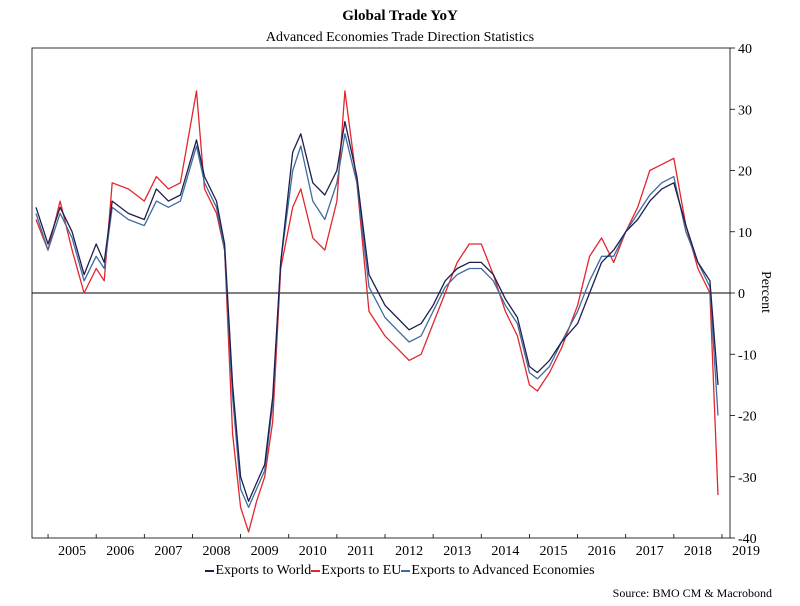 The height and width of the screenshot is (606, 800). What do you see at coordinates (602, 551) in the screenshot?
I see `x-tick-label: 2016` at bounding box center [602, 551].